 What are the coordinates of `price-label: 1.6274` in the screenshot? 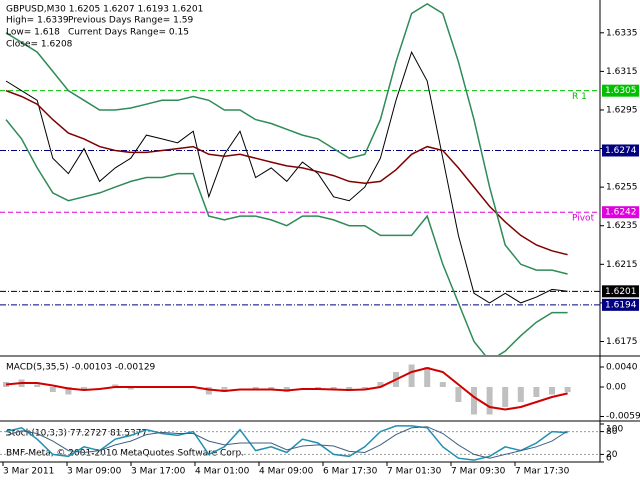 It's located at (621, 151).